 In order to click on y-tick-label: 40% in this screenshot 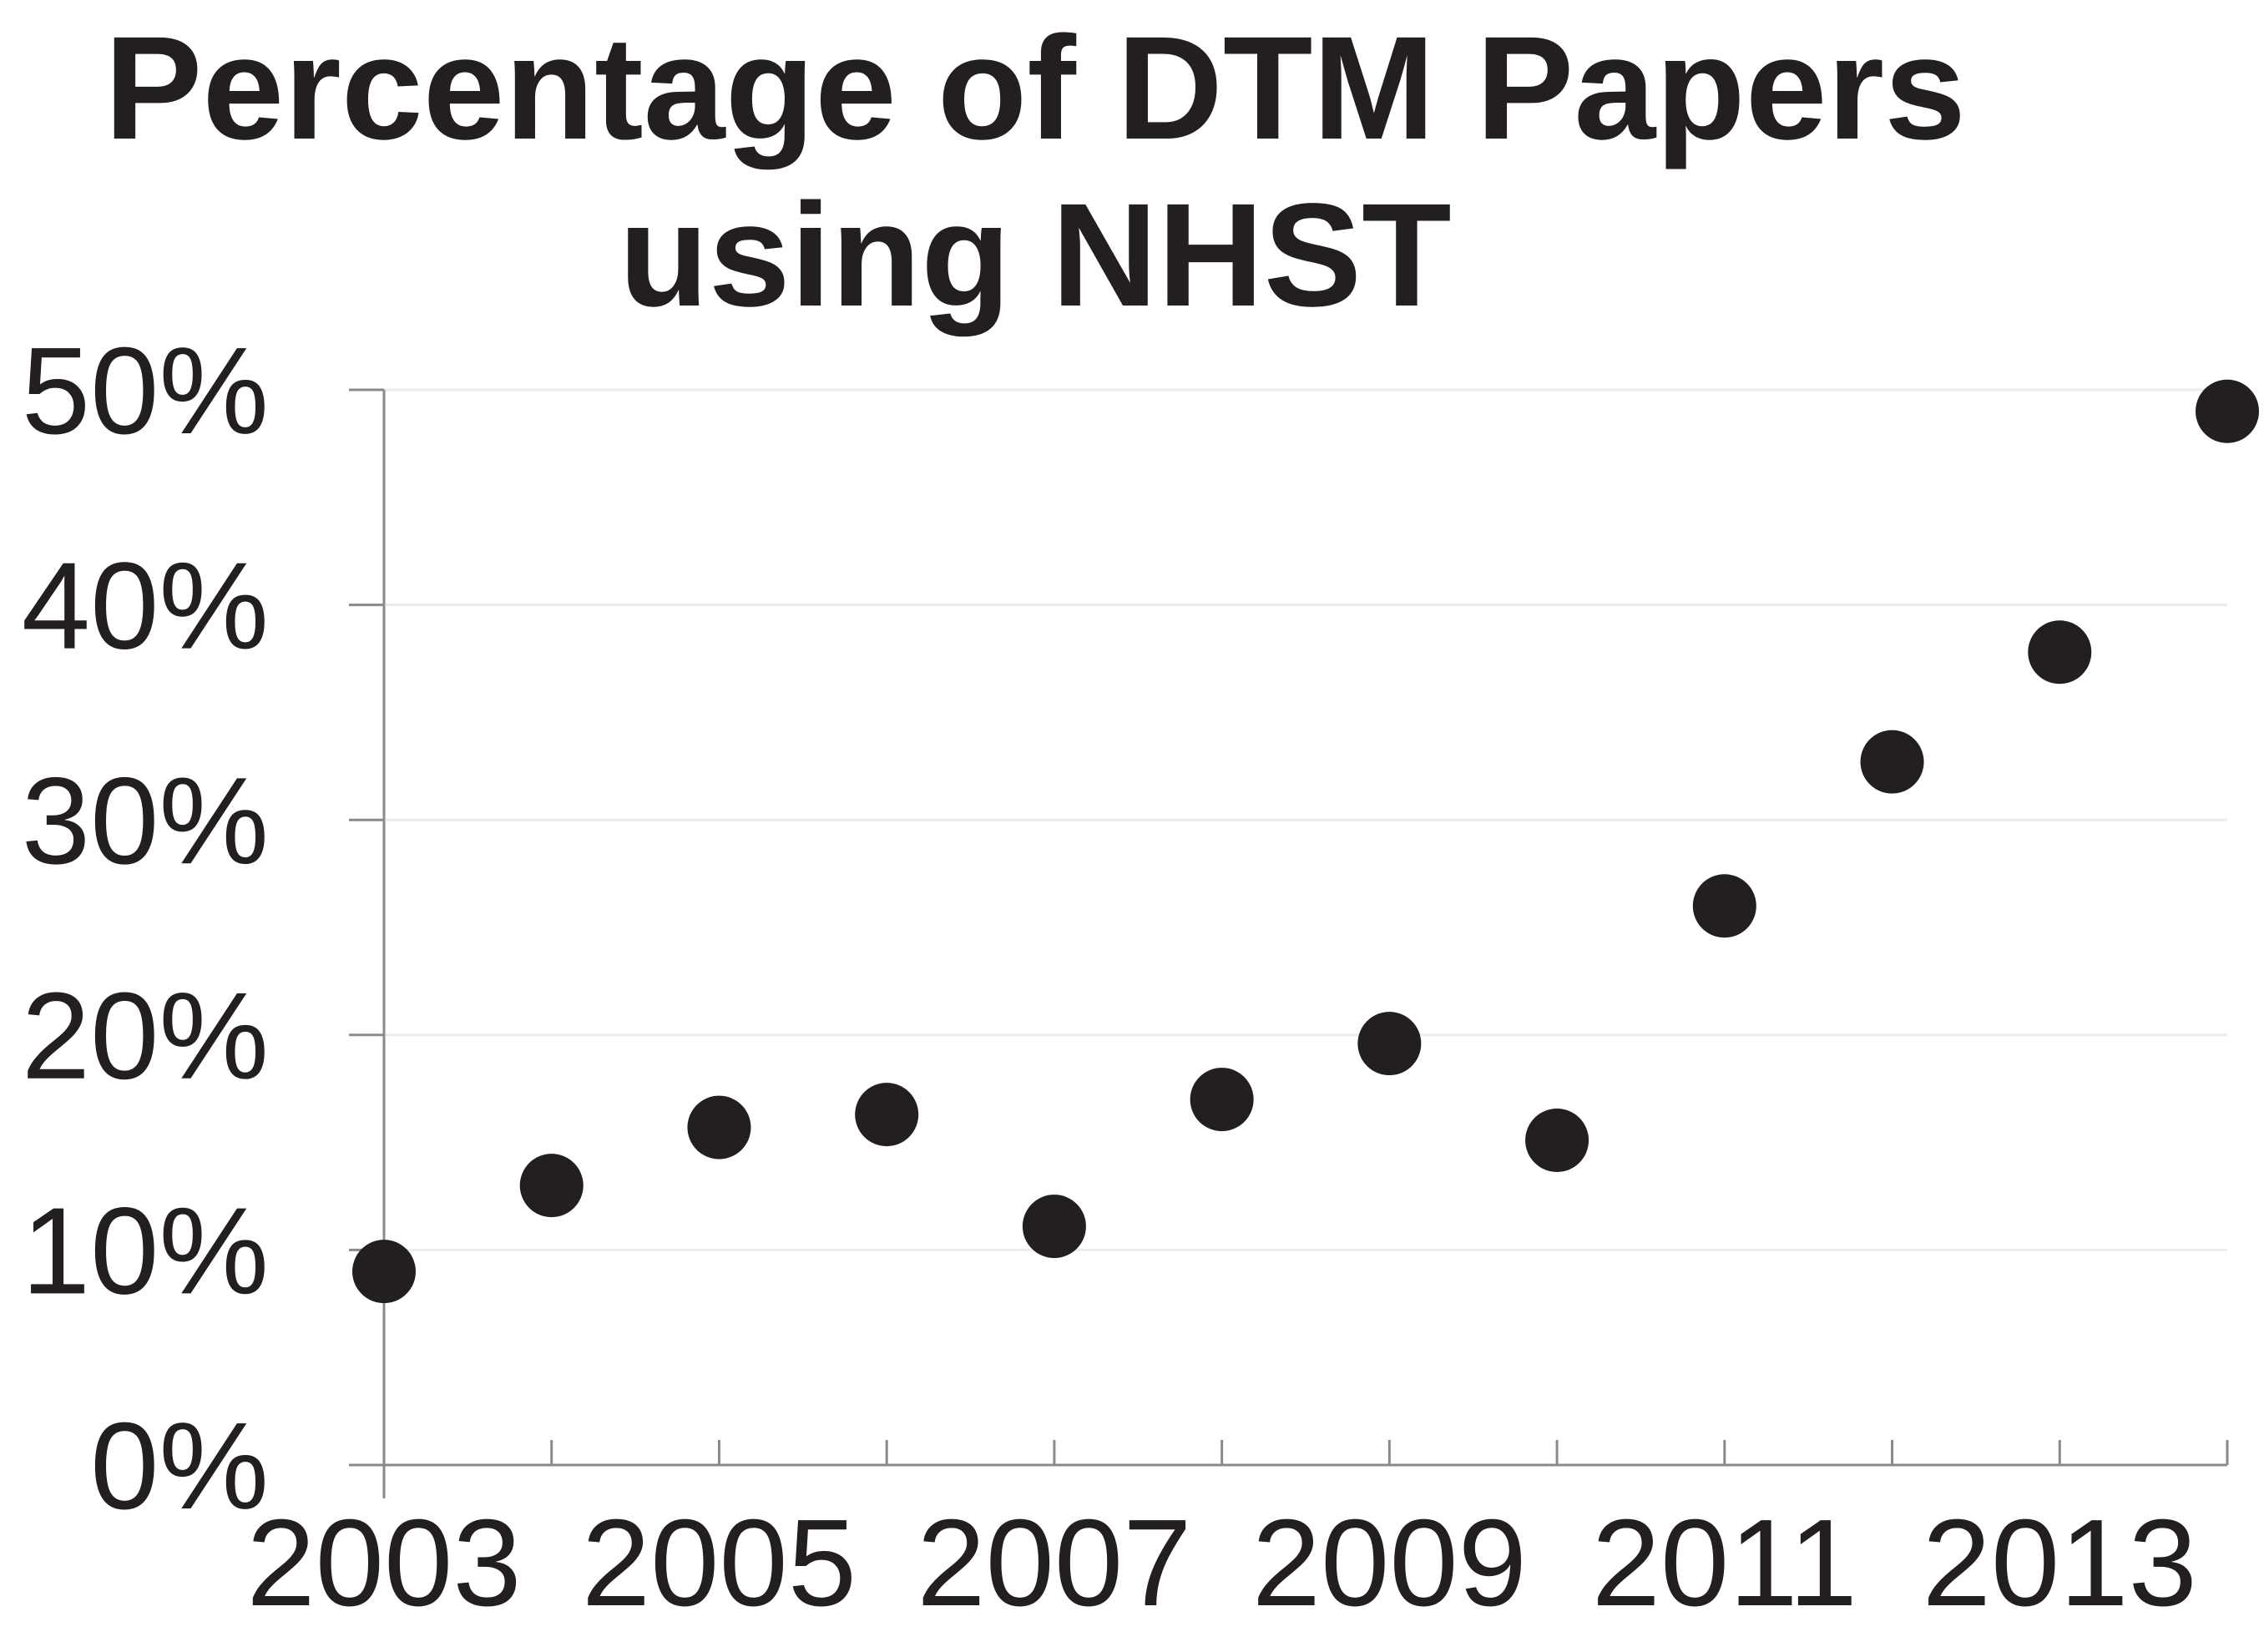, I will do `click(145, 606)`.